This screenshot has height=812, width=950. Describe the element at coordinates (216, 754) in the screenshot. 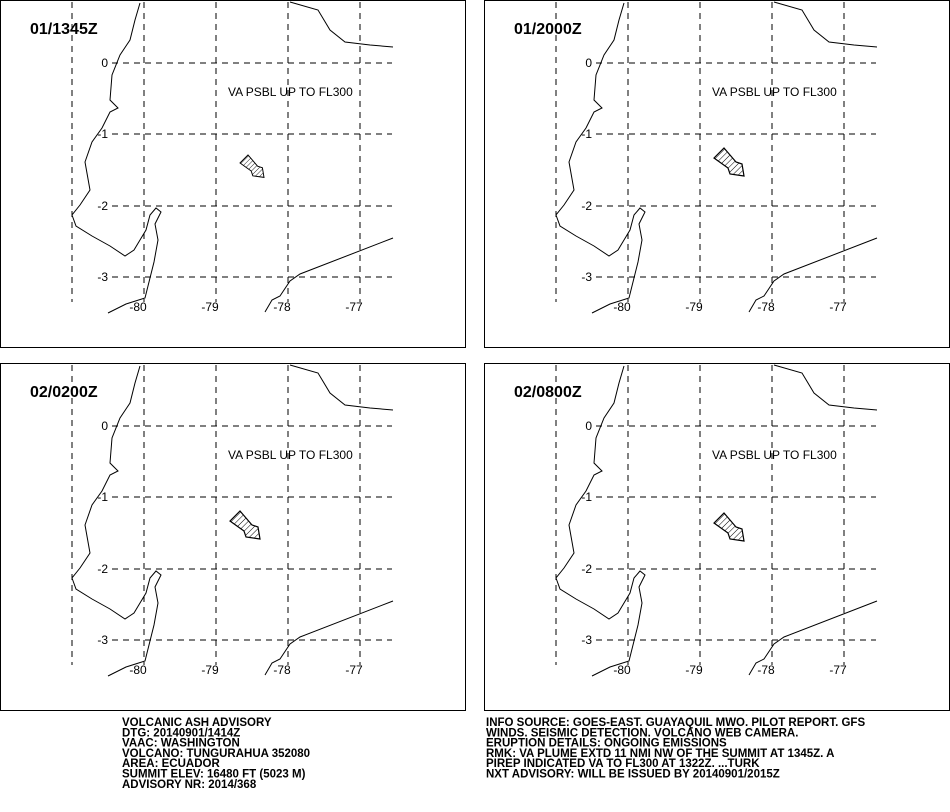

I see `advisory-line: VOLCANO: TUNGURAHUA 352080` at that location.